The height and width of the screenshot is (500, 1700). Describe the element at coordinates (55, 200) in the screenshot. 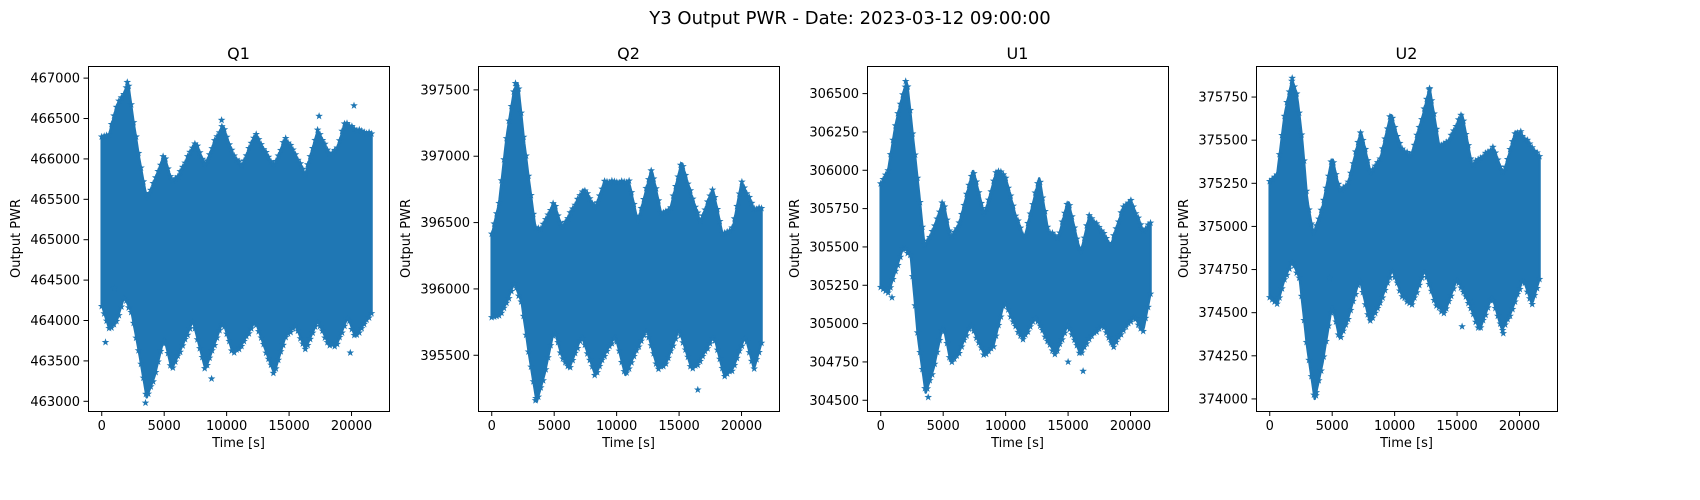

I see `y-tick-label: 465500` at that location.